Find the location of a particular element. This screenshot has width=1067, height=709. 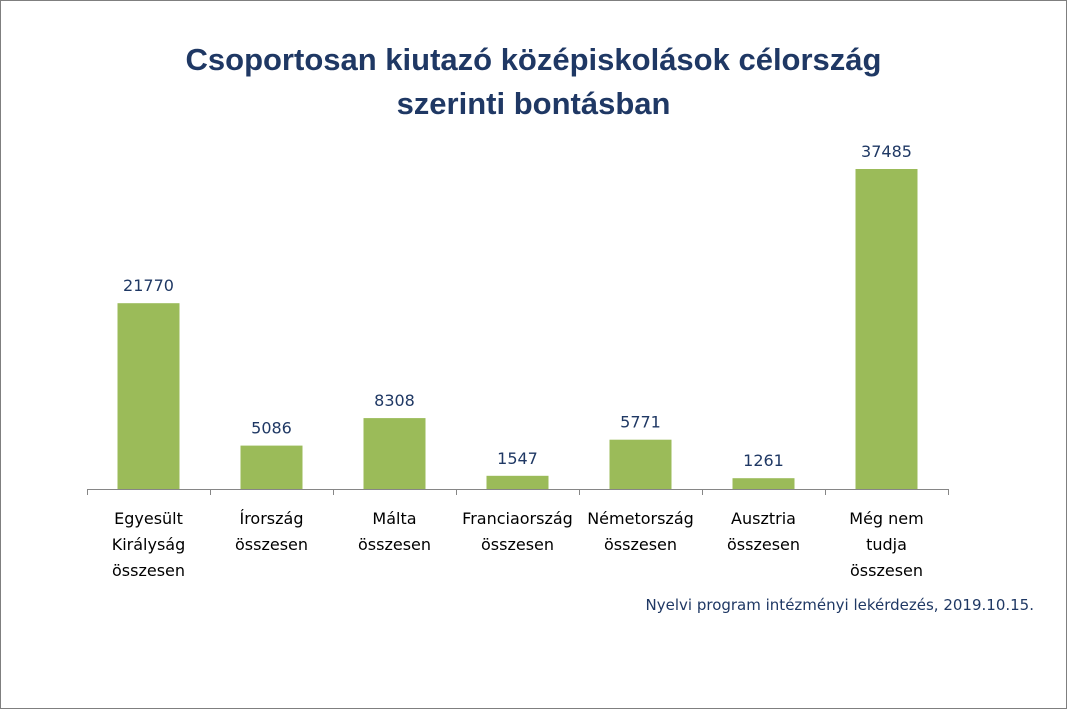

category-label: tudja is located at coordinates (886, 544).